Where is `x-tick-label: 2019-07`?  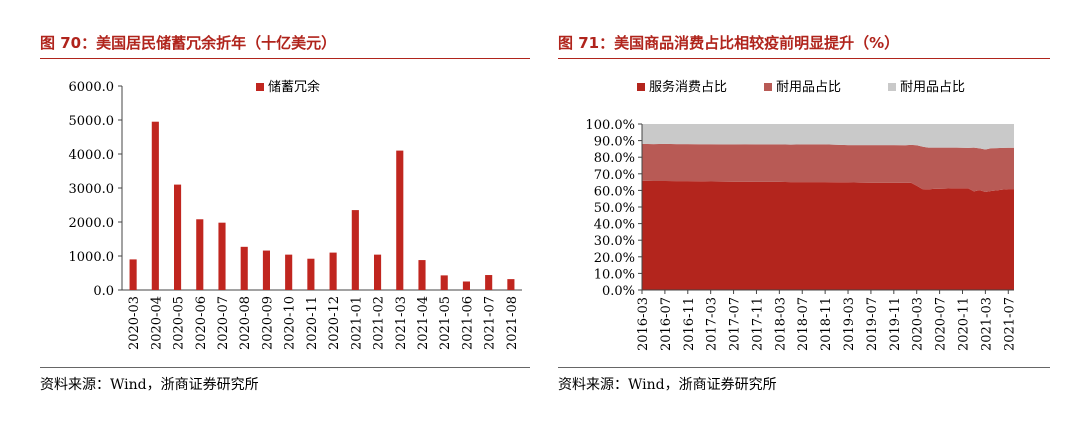 x-tick-label: 2019-07 is located at coordinates (872, 324).